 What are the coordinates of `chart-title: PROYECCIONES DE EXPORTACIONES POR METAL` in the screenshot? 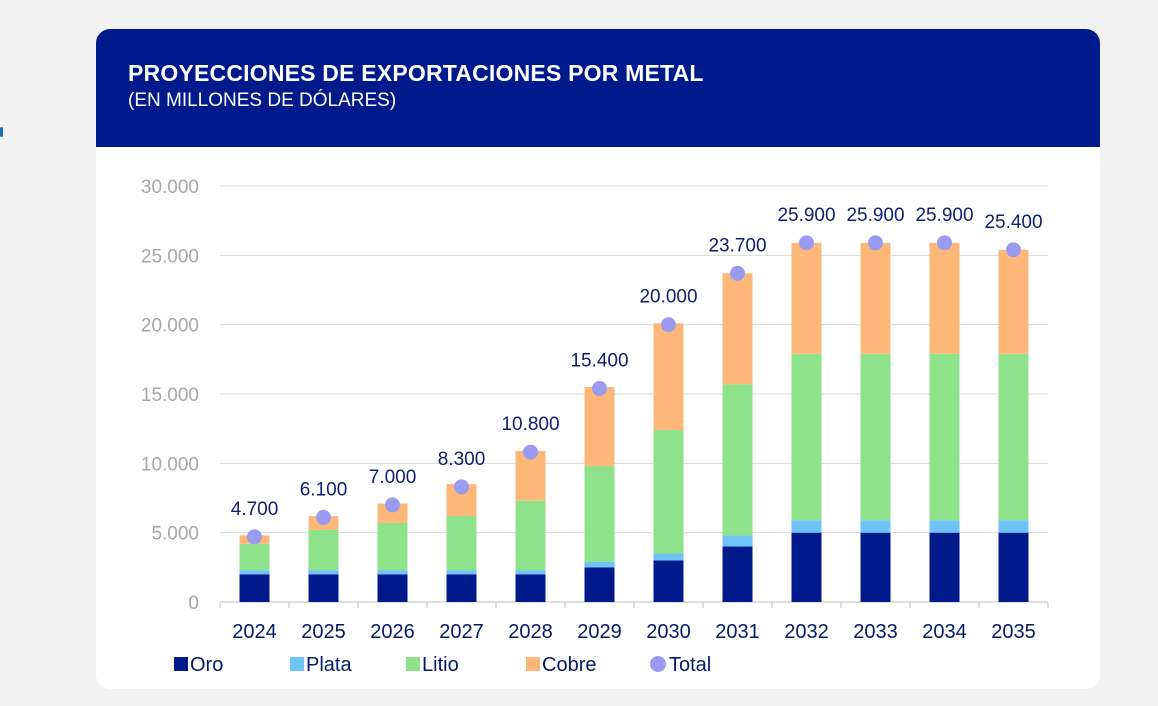 It's located at (416, 73).